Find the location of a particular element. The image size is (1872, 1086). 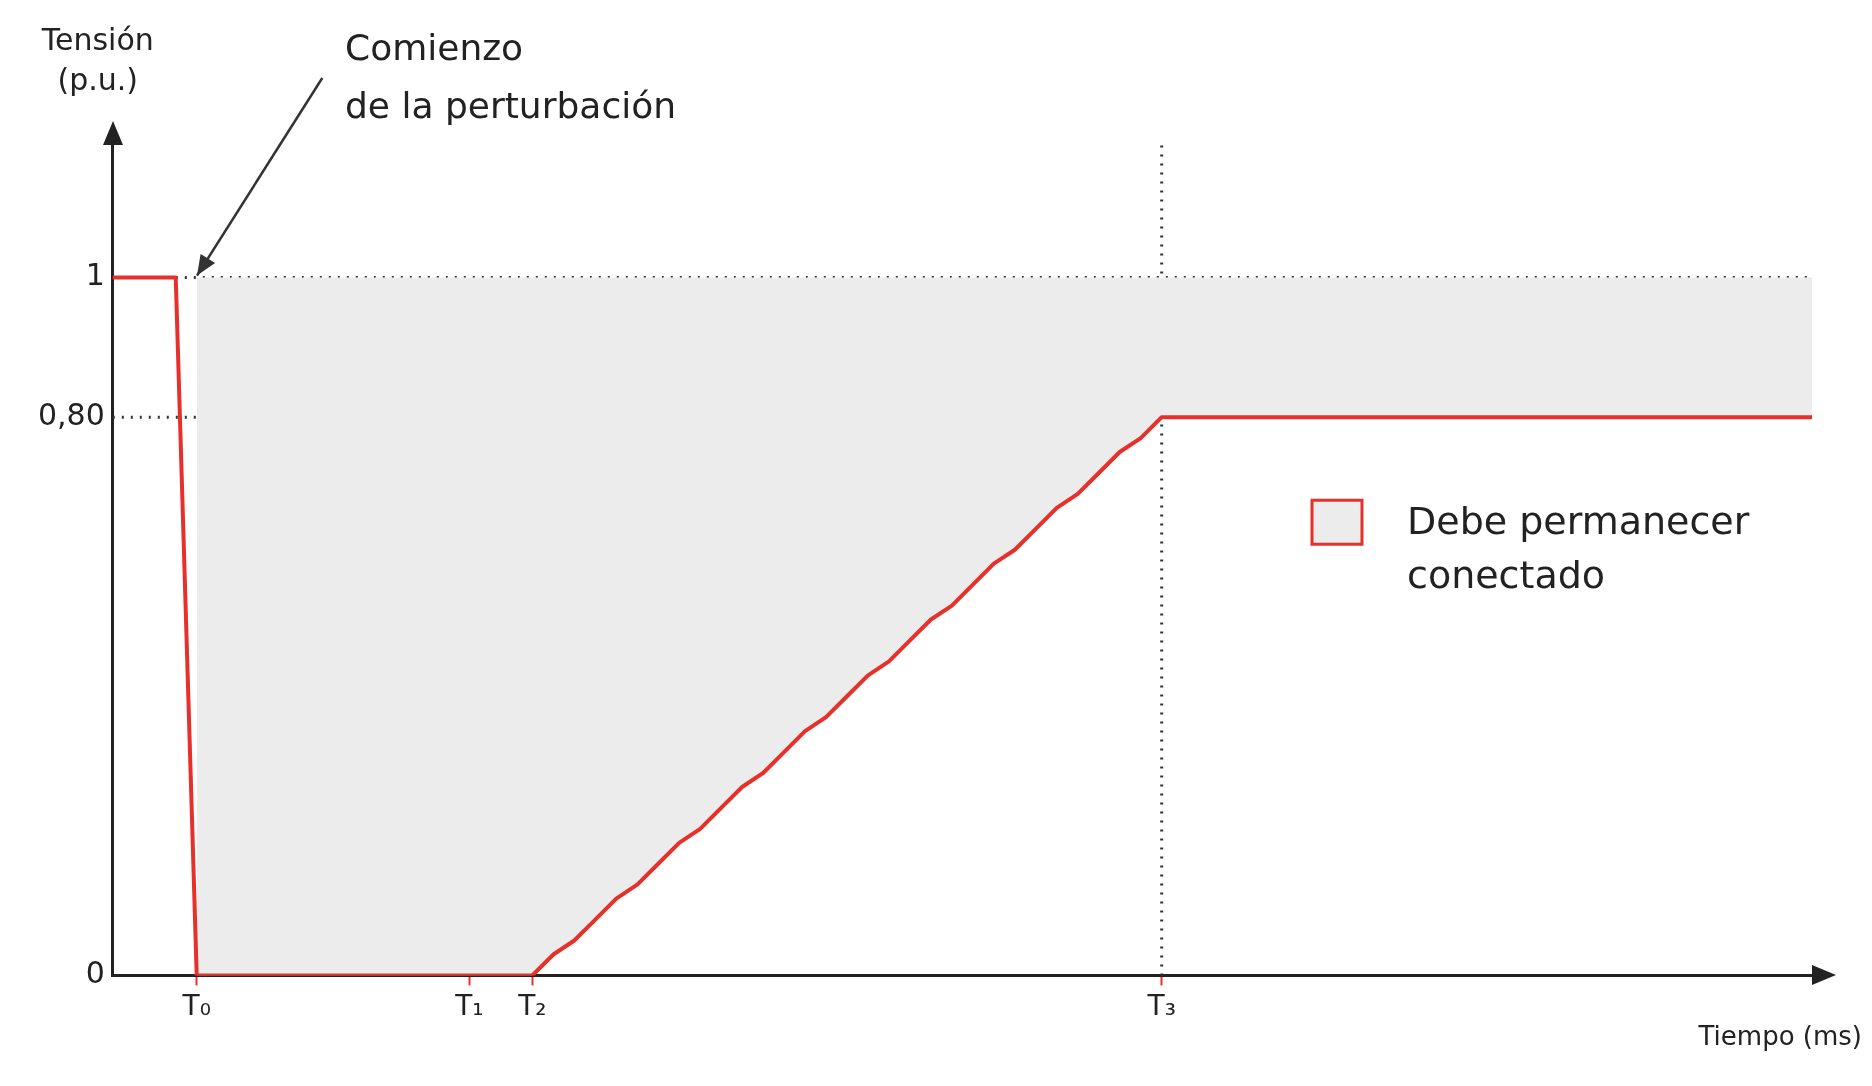

x-tick-label: T₂ is located at coordinates (532, 1006).